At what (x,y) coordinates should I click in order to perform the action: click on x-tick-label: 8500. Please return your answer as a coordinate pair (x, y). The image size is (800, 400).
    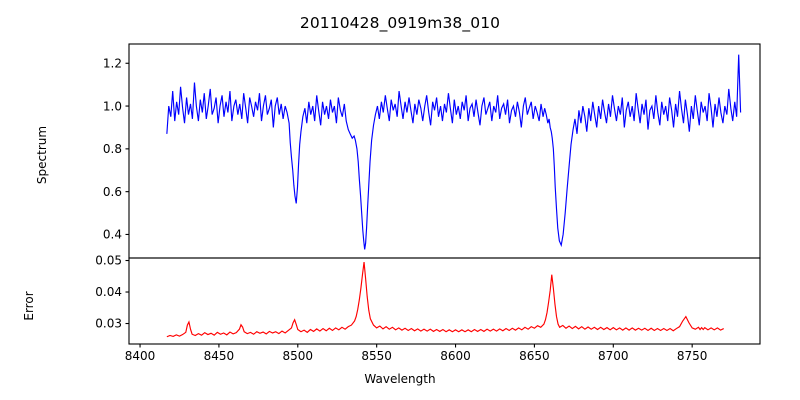
    Looking at the image, I should click on (298, 356).